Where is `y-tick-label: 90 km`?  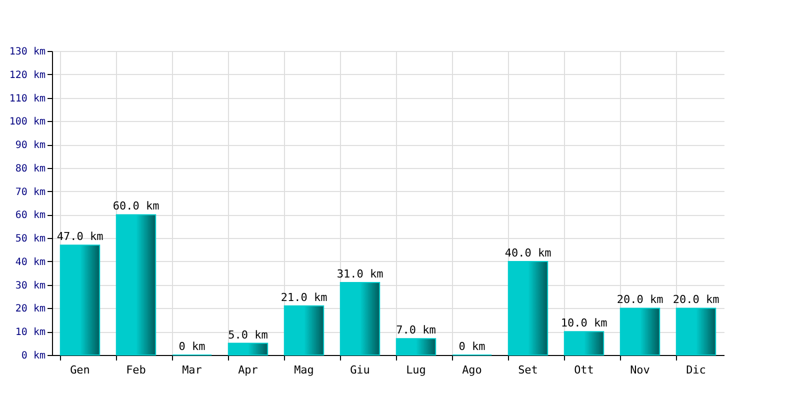
y-tick-label: 90 km is located at coordinates (30, 146).